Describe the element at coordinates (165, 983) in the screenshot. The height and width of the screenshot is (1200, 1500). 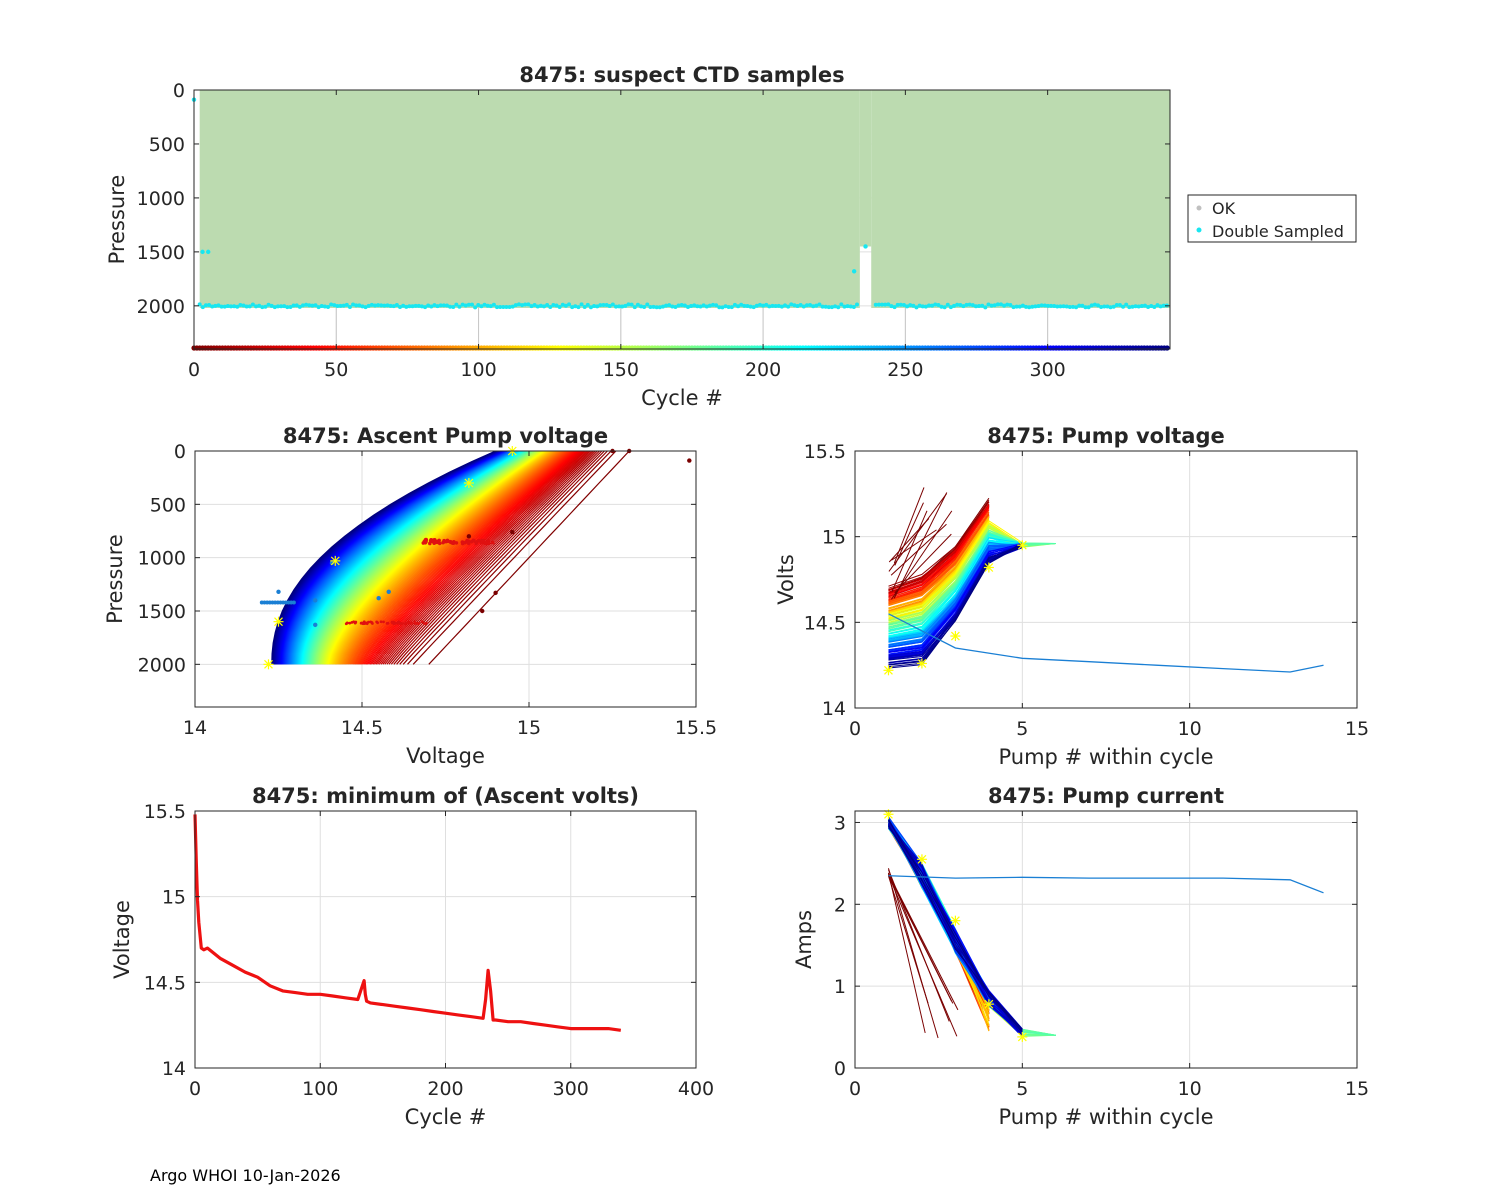
I see `y-tick-label: 14.5` at that location.